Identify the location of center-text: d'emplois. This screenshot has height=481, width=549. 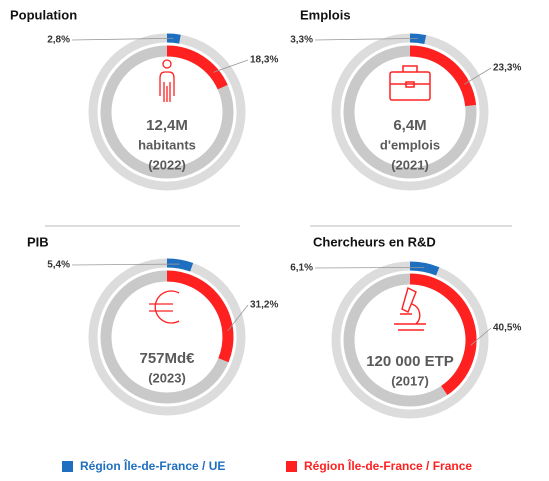
(410, 144).